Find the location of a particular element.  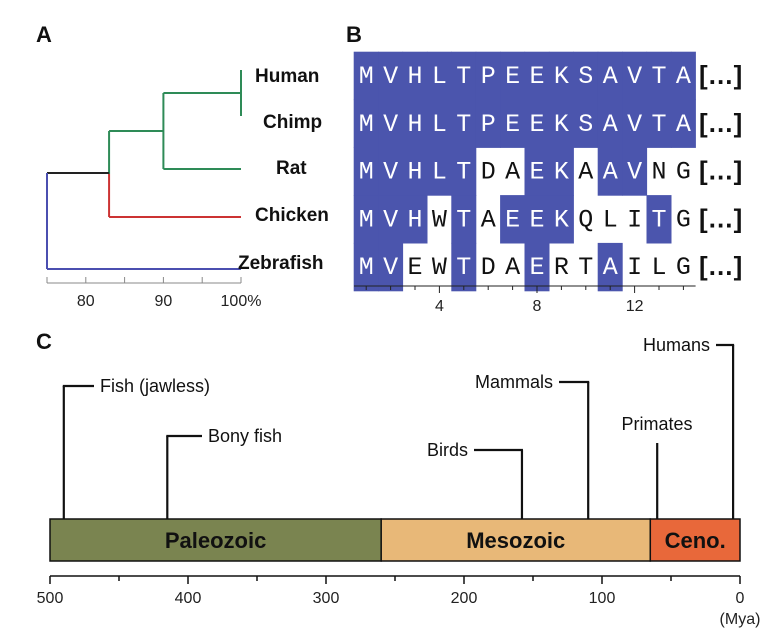

alignment-row-rat: M V H L T D A E K A A V N G […] is located at coordinates (547, 171).